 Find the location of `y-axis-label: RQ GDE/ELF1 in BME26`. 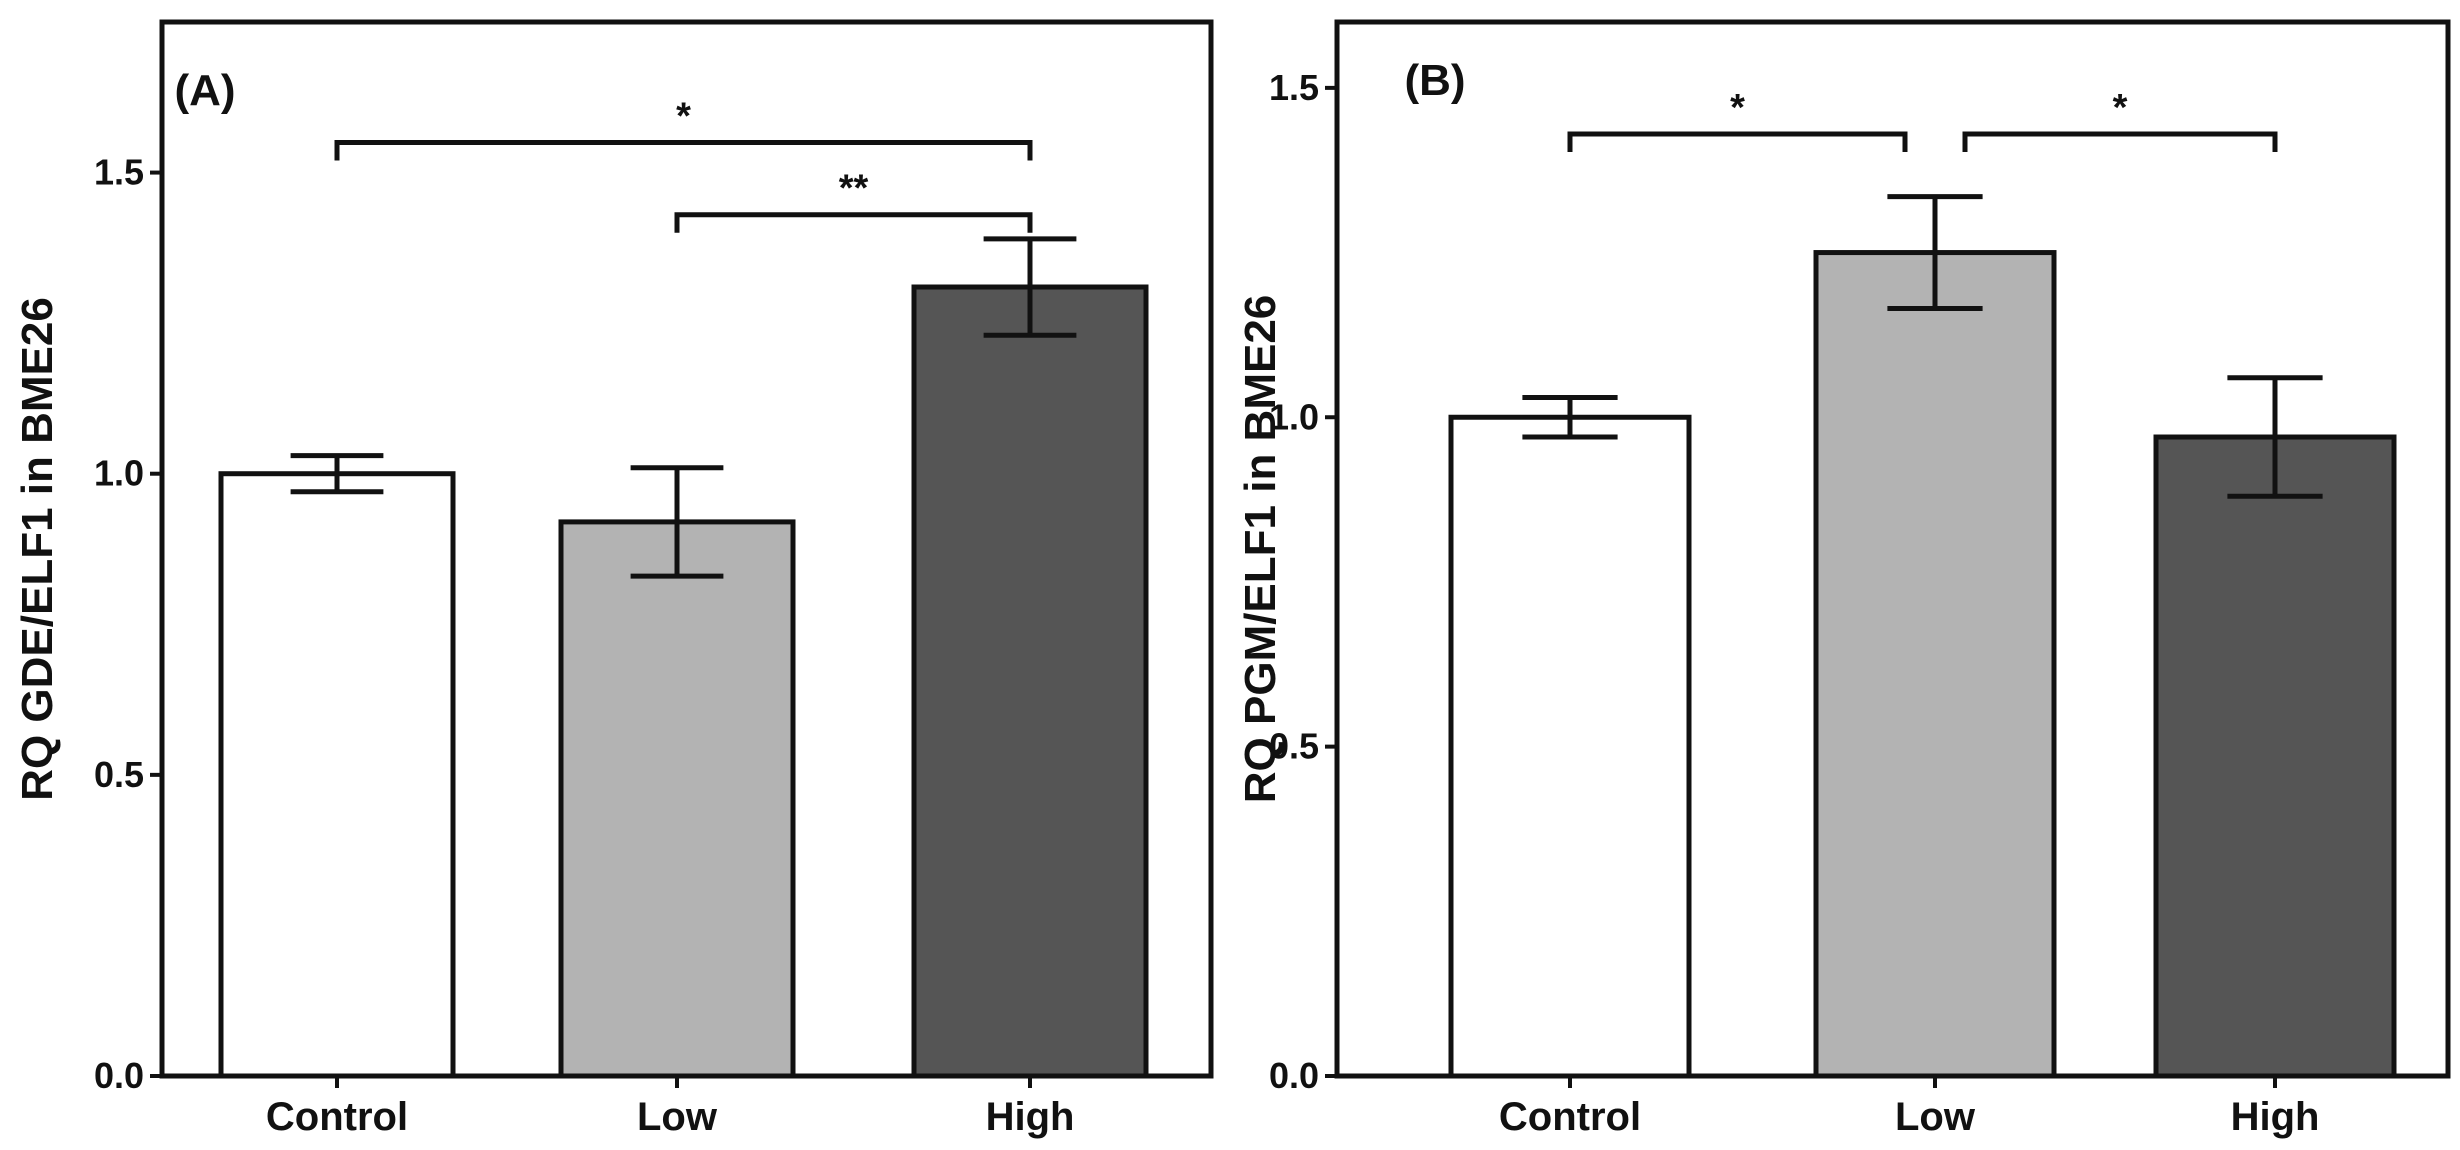

y-axis-label: RQ GDE/ELF1 in BME26 is located at coordinates (37, 549).